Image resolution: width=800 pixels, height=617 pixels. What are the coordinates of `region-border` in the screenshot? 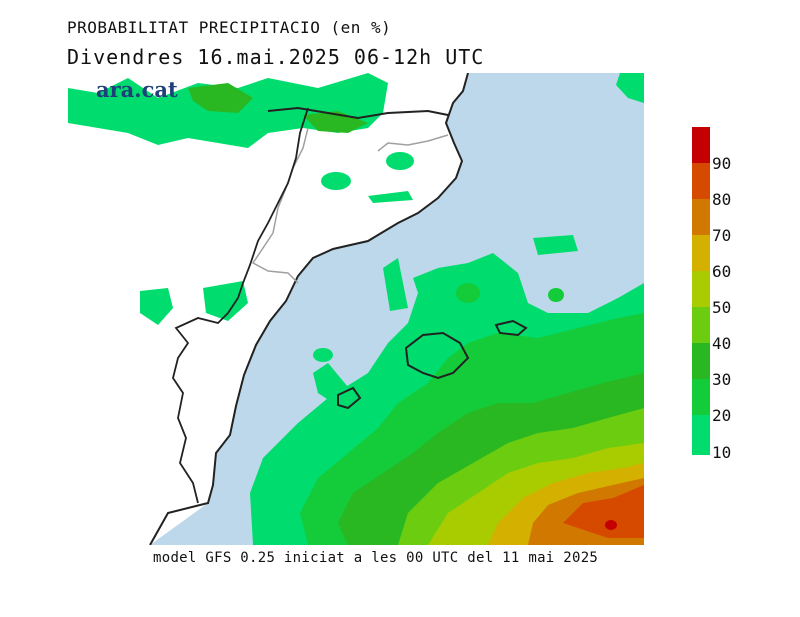 It's located at (280, 205).